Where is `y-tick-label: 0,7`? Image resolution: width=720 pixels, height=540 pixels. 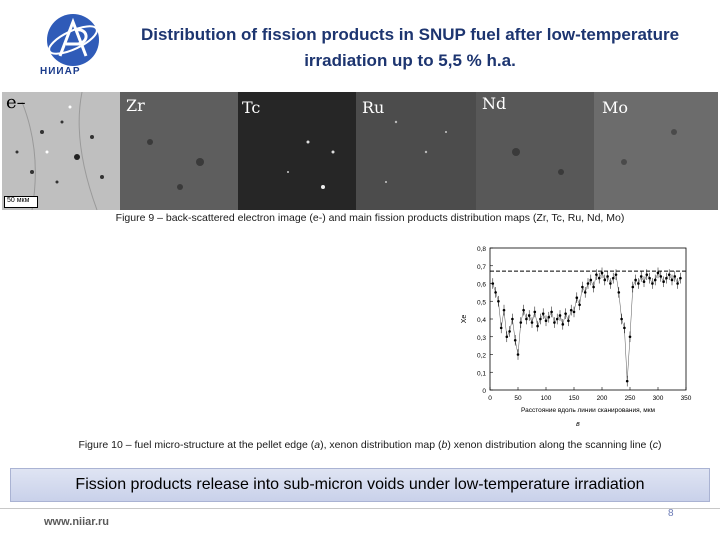
y-tick-label: 0,7 is located at coordinates (481, 267).